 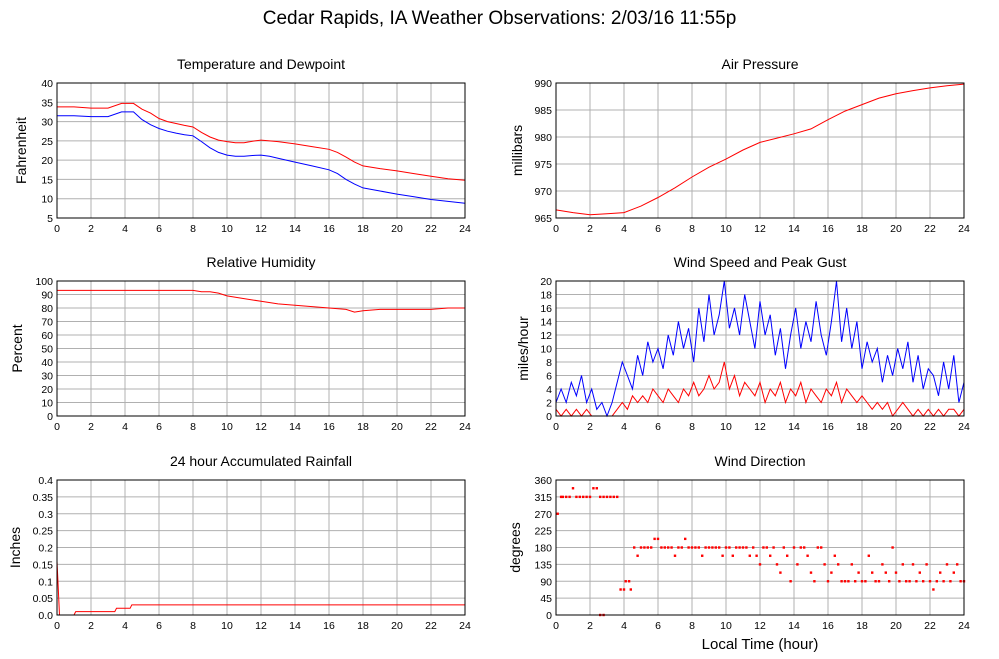 I want to click on x-tick-label: 22, so click(x=431, y=427).